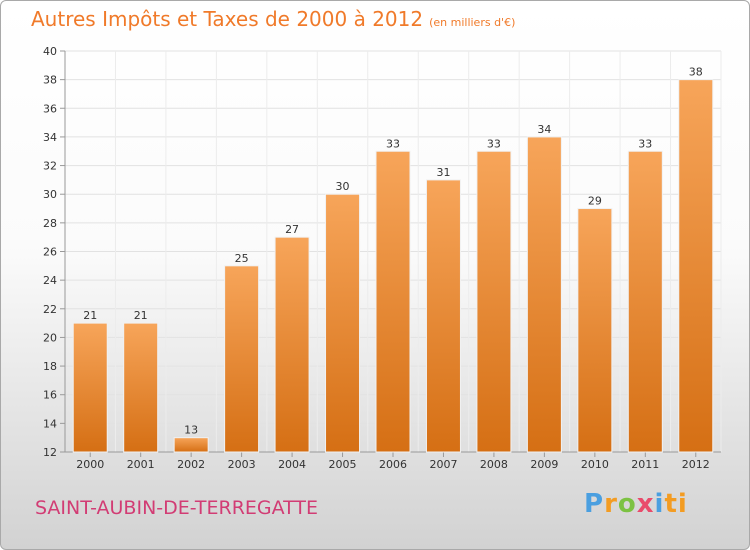 The width and height of the screenshot is (750, 550). I want to click on x-tick-label: 2010, so click(595, 464).